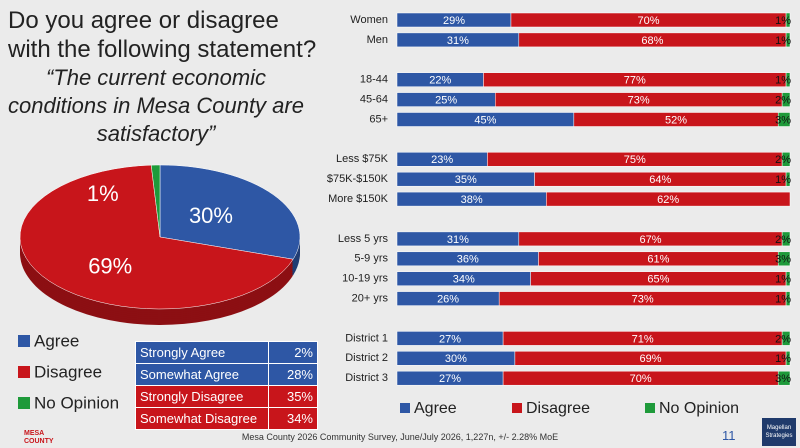 This screenshot has width=800, height=448. I want to click on value-label: 64%, so click(660, 180).